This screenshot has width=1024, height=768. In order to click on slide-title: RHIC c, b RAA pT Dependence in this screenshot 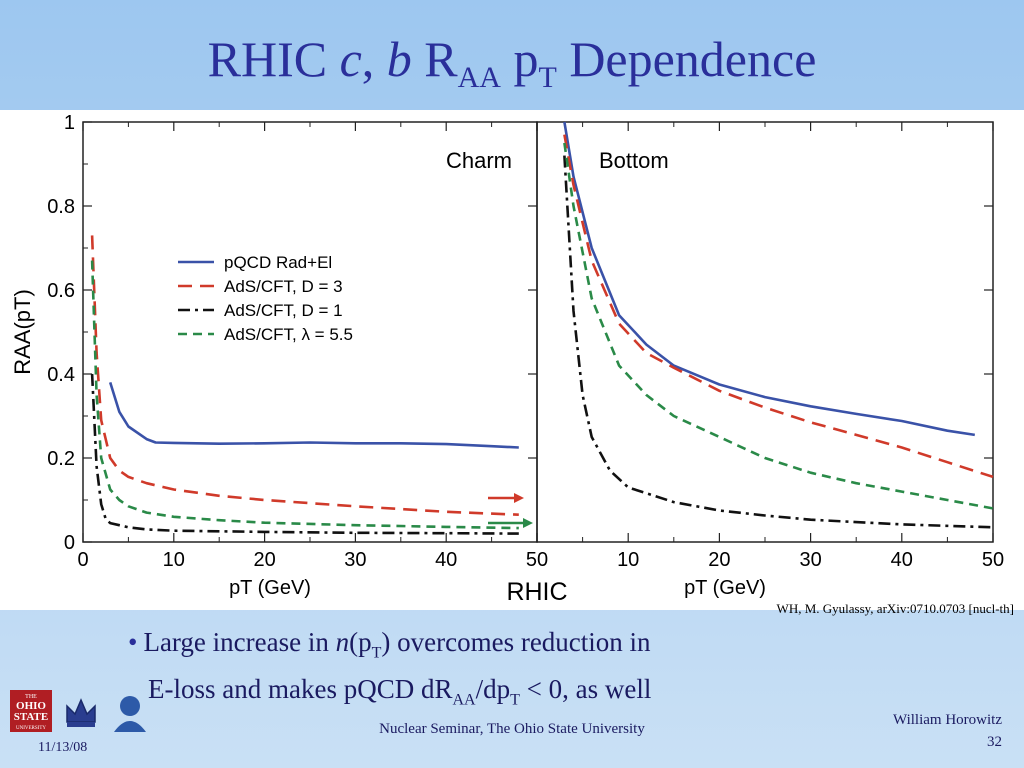, I will do `click(512, 62)`.